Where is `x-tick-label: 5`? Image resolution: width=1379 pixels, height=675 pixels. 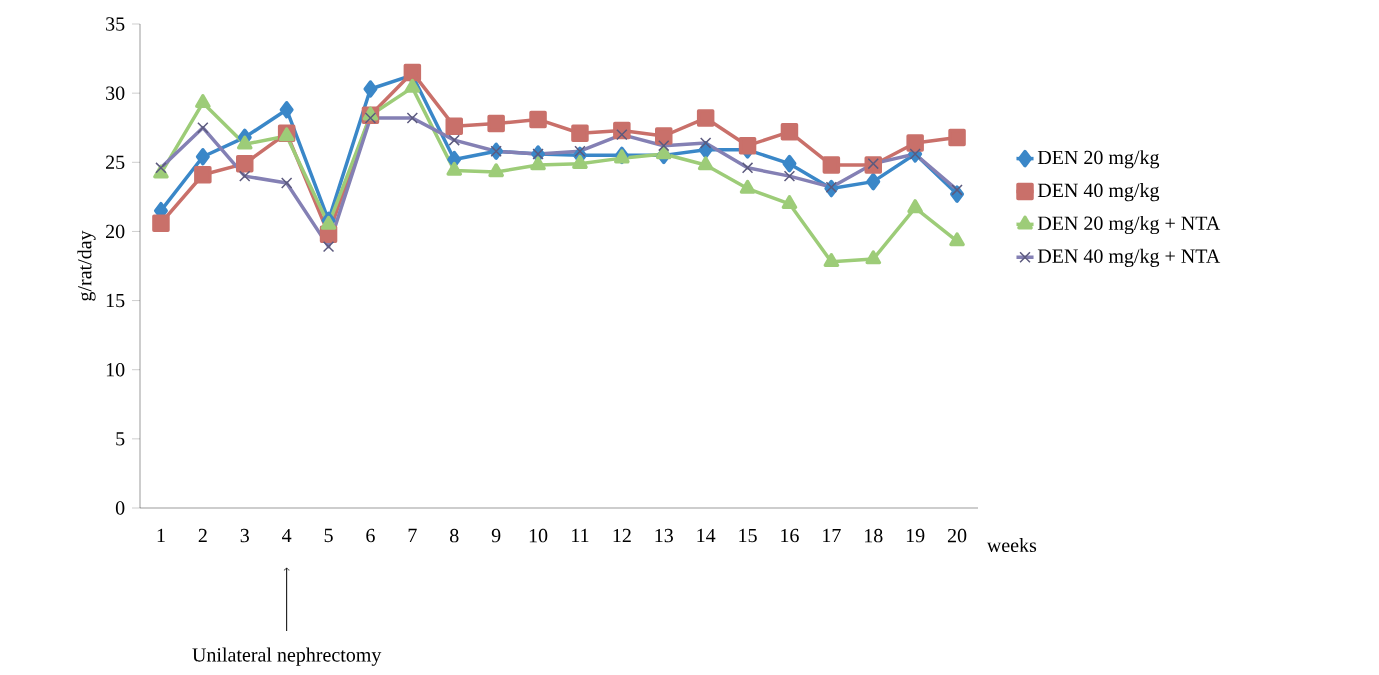
x-tick-label: 5 is located at coordinates (328, 535).